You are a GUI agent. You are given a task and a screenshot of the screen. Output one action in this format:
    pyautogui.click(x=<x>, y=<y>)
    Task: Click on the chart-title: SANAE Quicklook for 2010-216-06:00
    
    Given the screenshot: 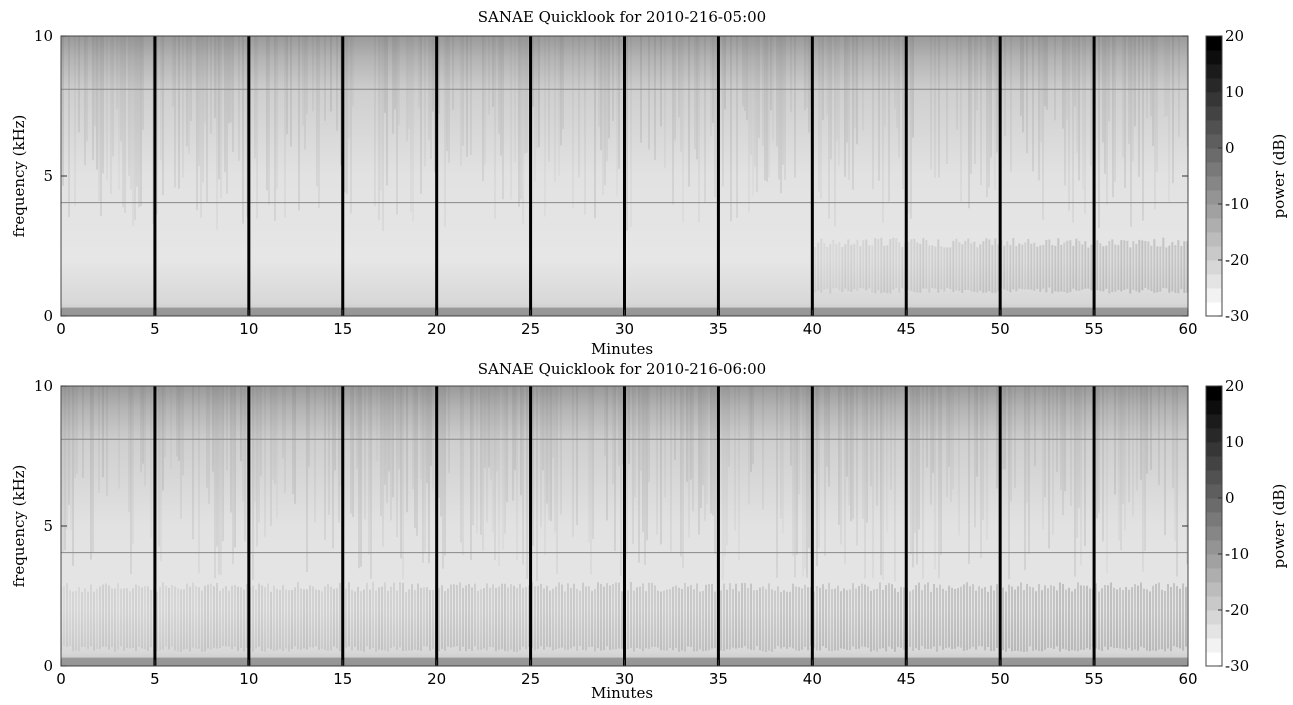 What is the action you would take?
    pyautogui.click(x=622, y=369)
    